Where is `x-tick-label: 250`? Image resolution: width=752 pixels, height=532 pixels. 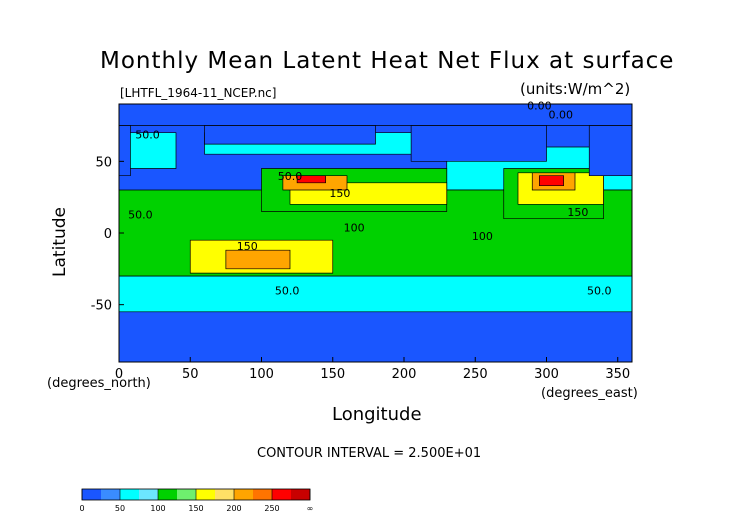 x-tick-label: 250 is located at coordinates (475, 374).